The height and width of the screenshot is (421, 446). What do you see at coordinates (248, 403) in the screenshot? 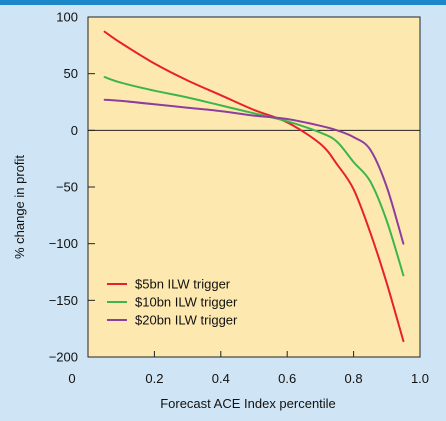
I see `x-axis-title: Forecast ACE Index percentile` at bounding box center [248, 403].